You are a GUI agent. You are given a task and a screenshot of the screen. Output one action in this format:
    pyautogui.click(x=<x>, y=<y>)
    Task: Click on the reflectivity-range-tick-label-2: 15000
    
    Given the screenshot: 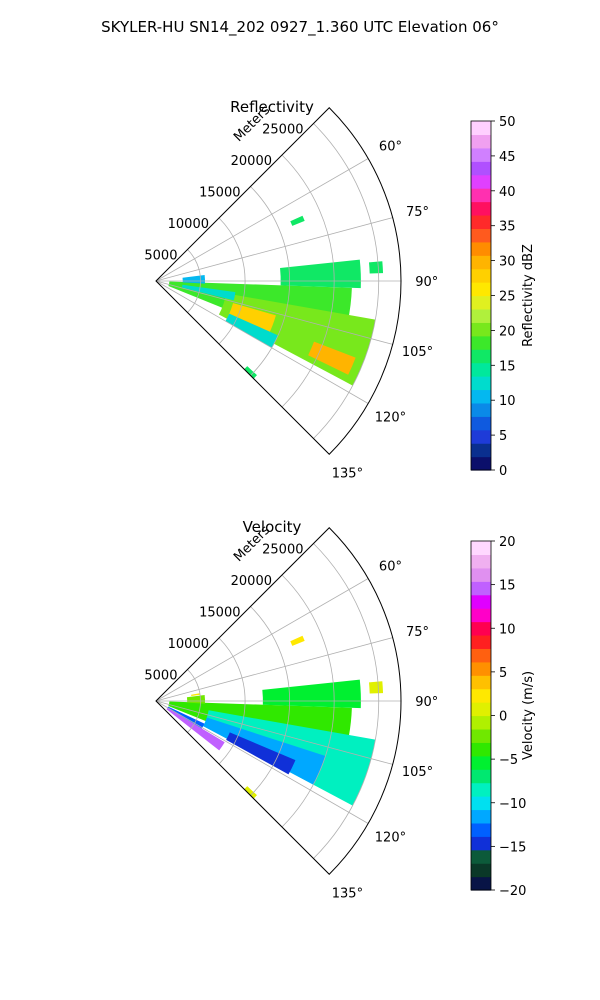 What is the action you would take?
    pyautogui.click(x=219, y=193)
    